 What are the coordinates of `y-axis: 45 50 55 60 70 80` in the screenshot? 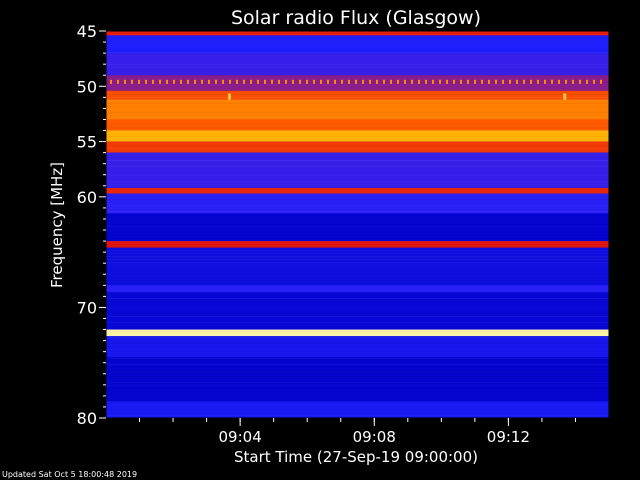 It's located at (91, 225).